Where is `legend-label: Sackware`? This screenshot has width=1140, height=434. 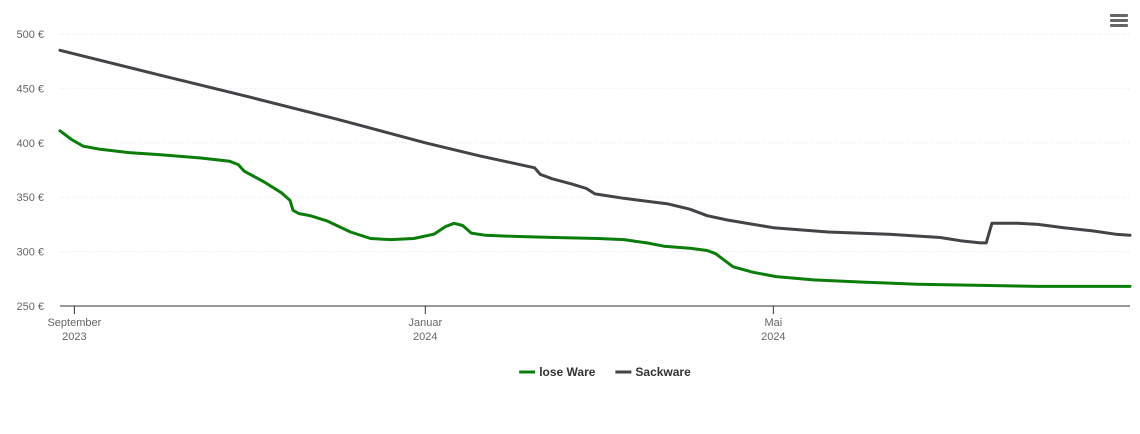 legend-label: Sackware is located at coordinates (663, 372).